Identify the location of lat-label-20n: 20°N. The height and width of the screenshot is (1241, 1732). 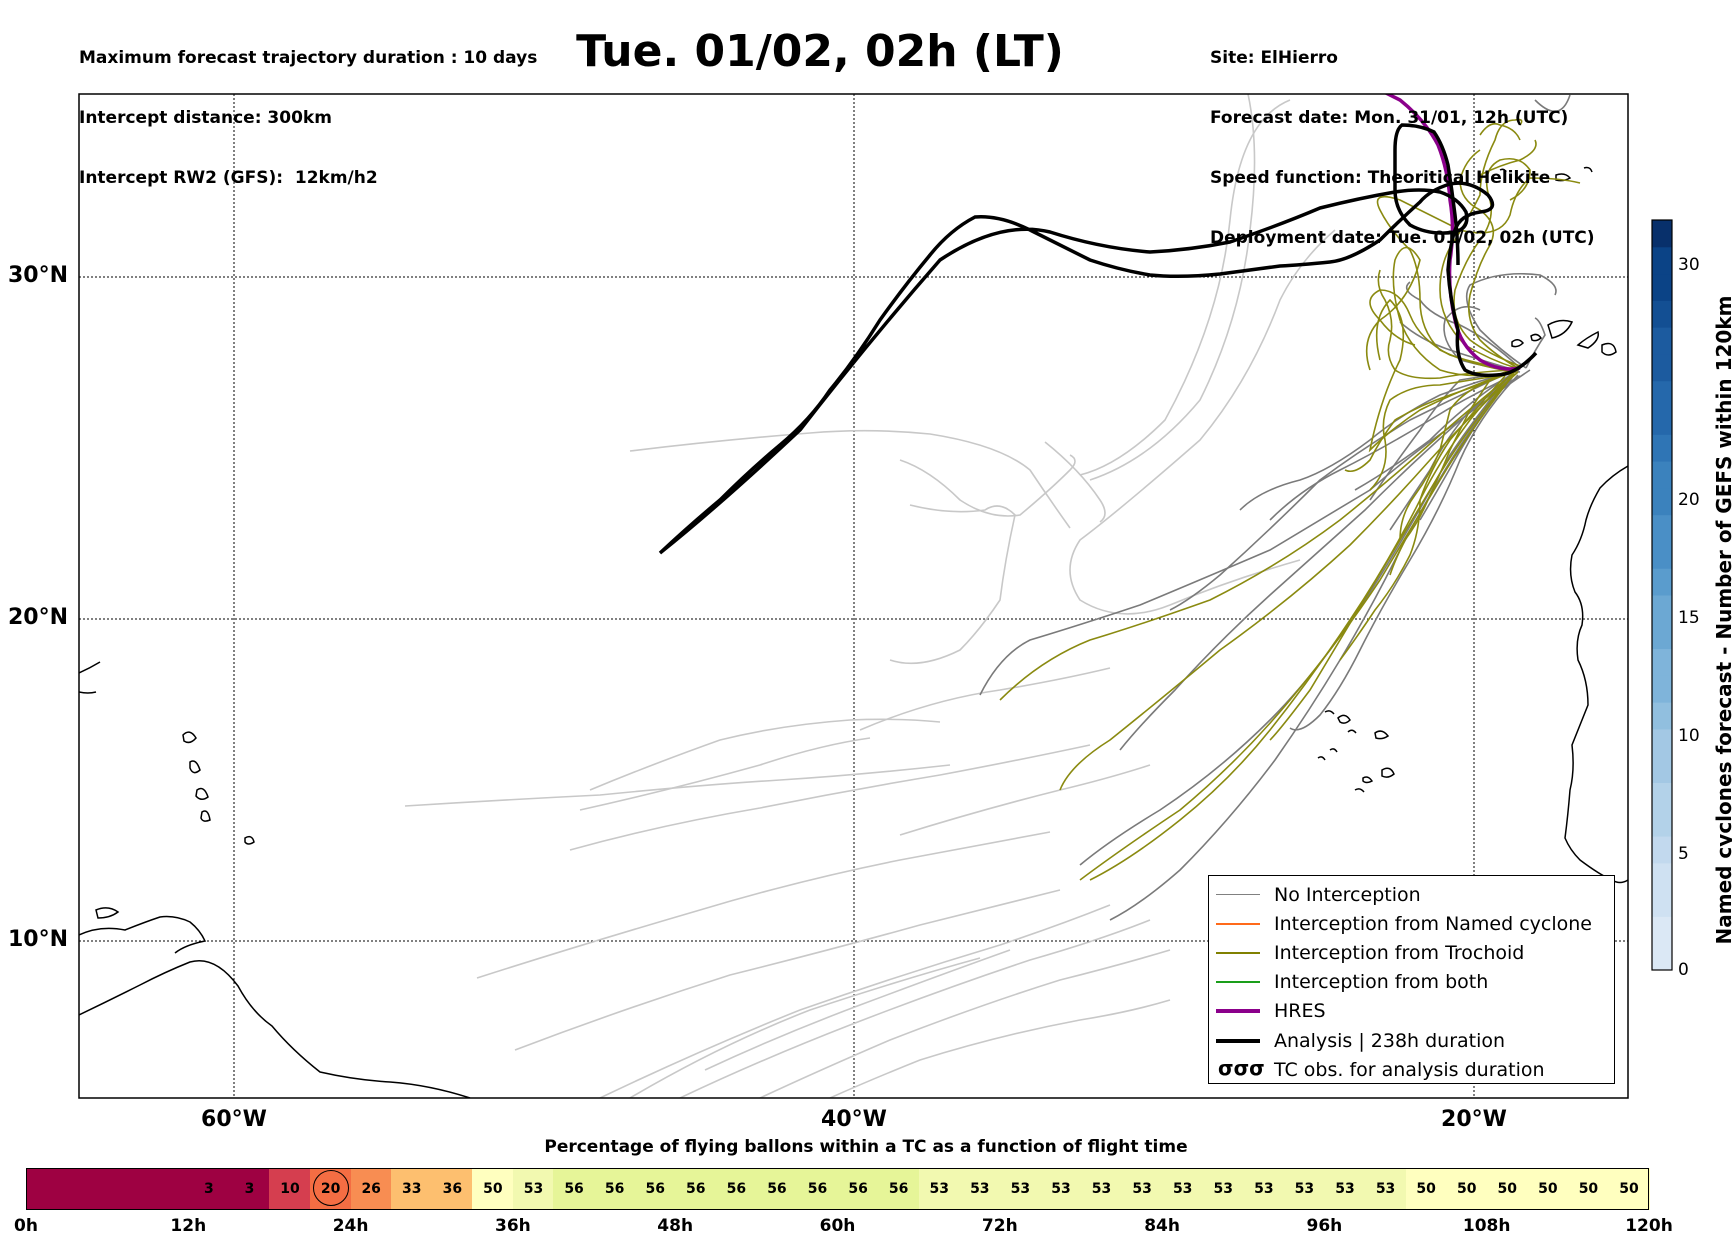
(38, 617).